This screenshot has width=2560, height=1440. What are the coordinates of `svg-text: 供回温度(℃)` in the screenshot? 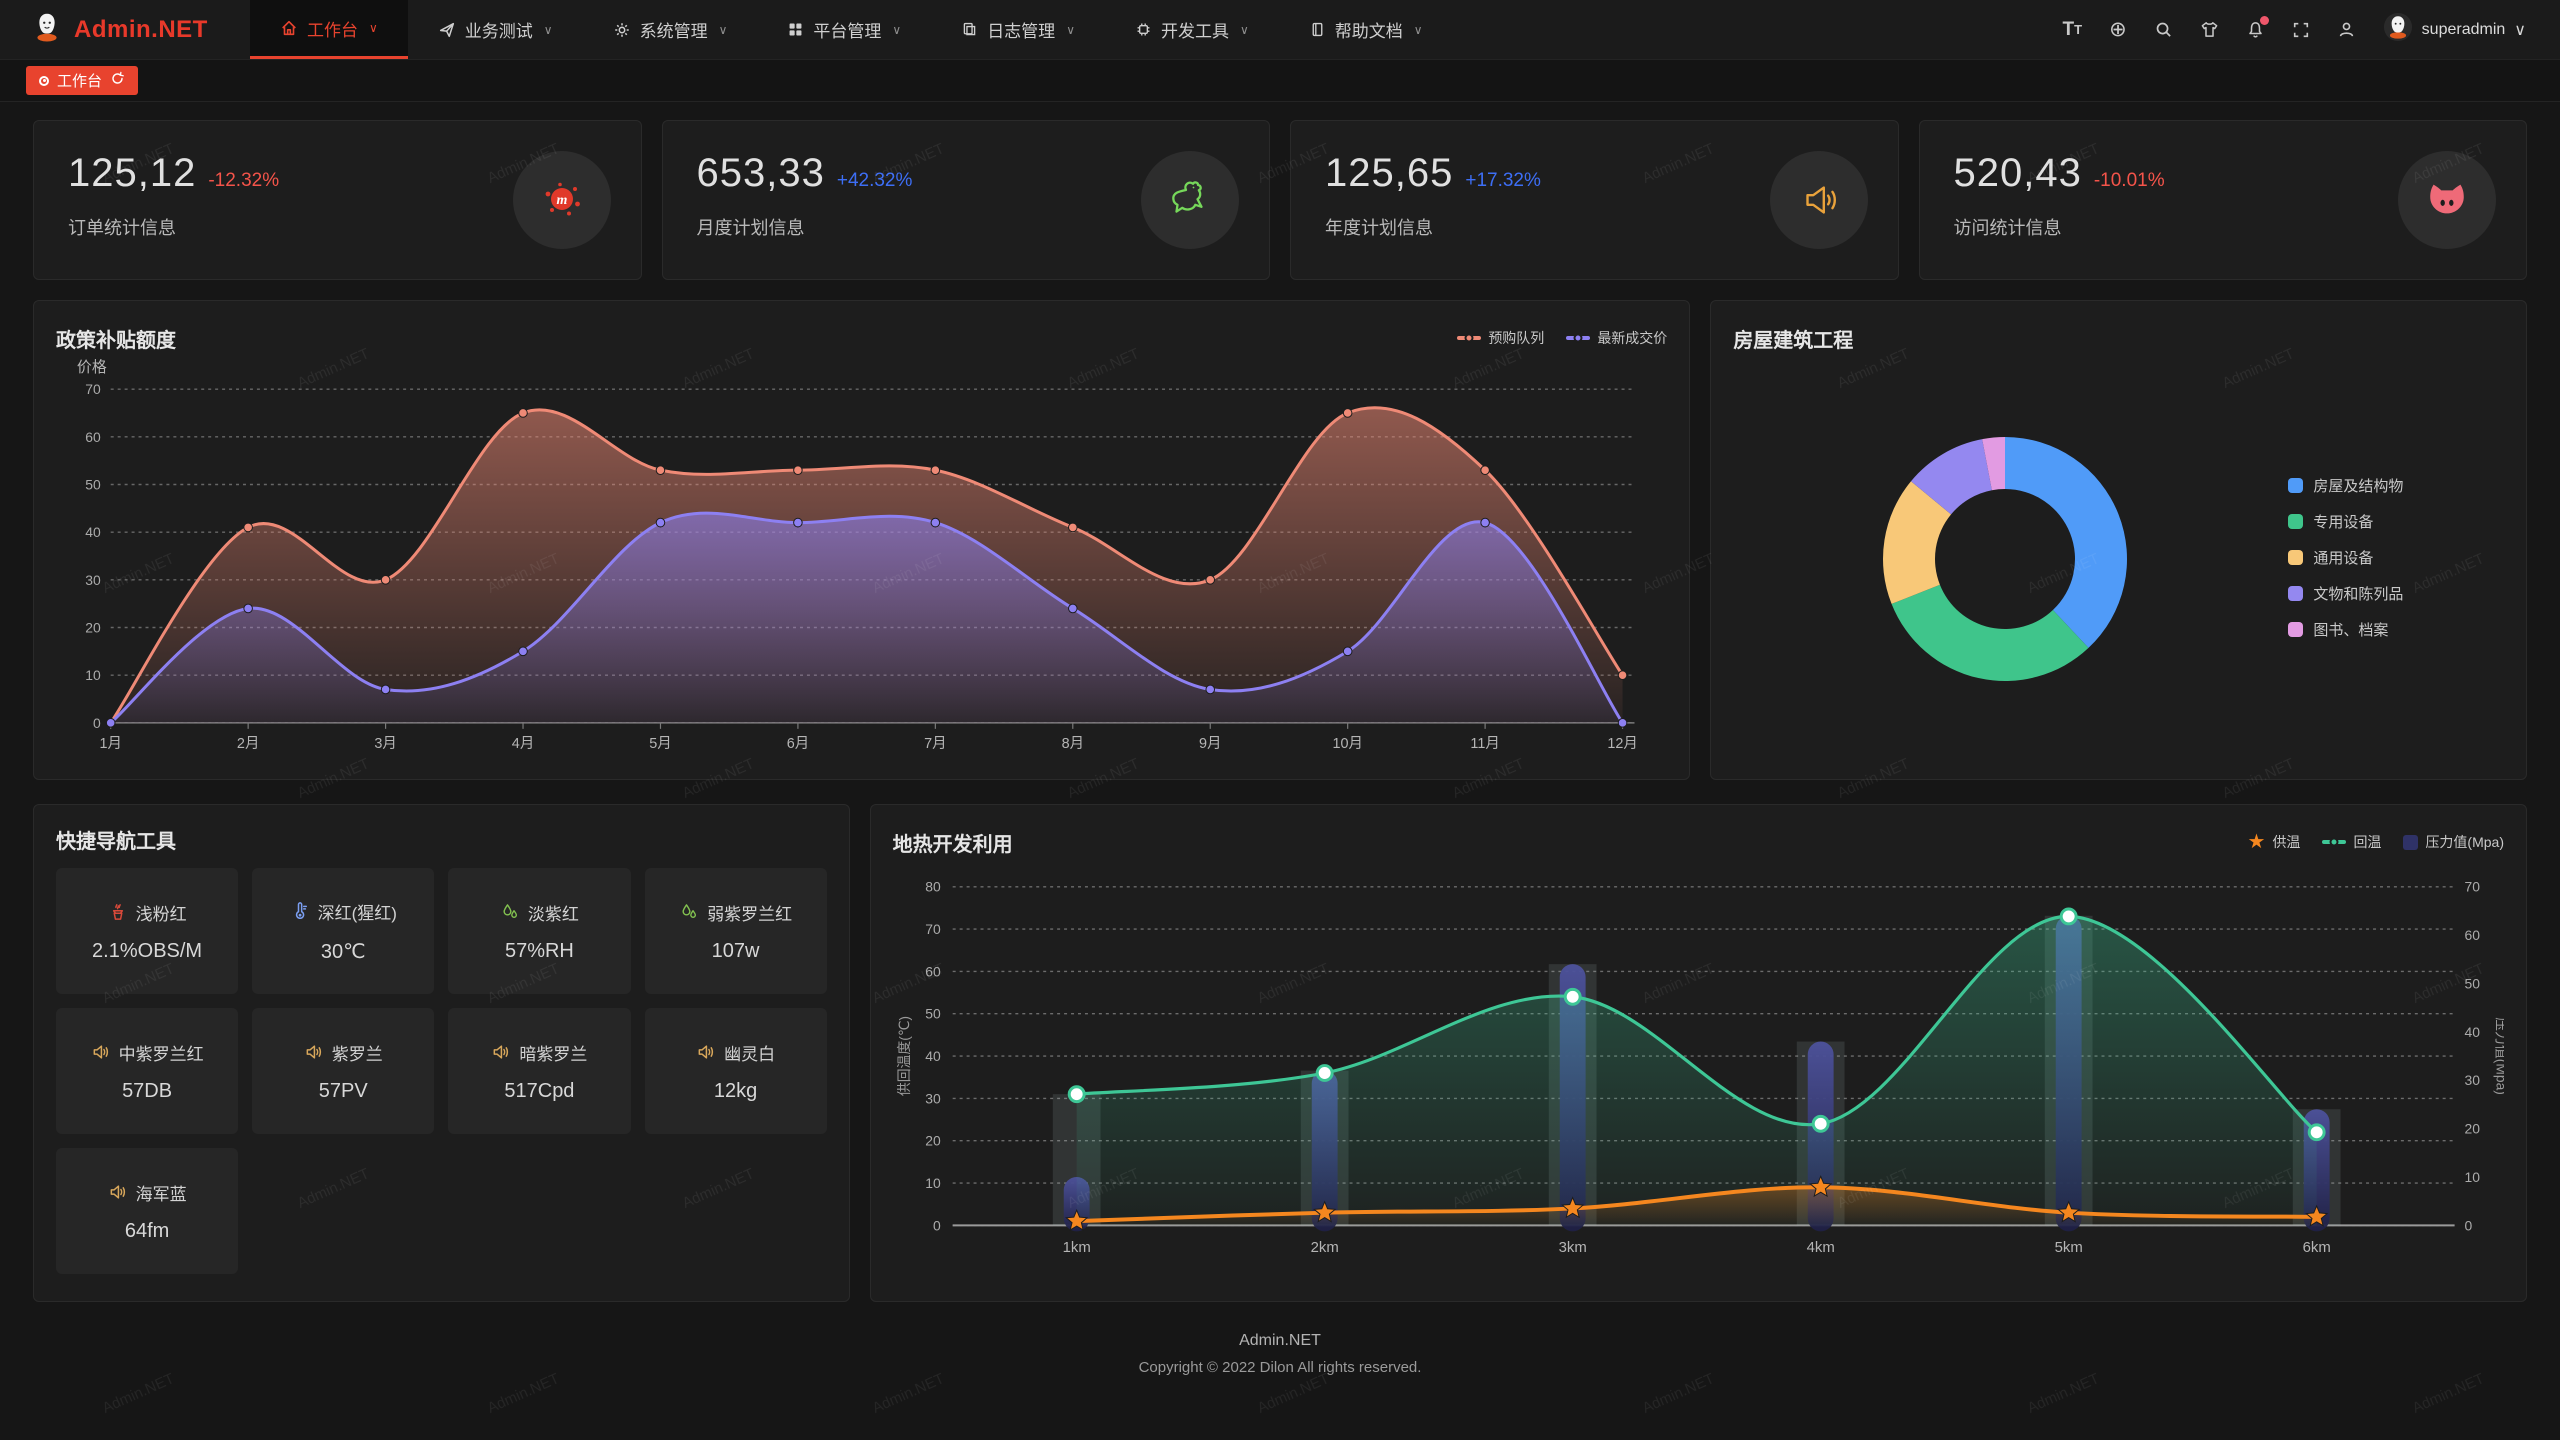 It's located at (904, 1056).